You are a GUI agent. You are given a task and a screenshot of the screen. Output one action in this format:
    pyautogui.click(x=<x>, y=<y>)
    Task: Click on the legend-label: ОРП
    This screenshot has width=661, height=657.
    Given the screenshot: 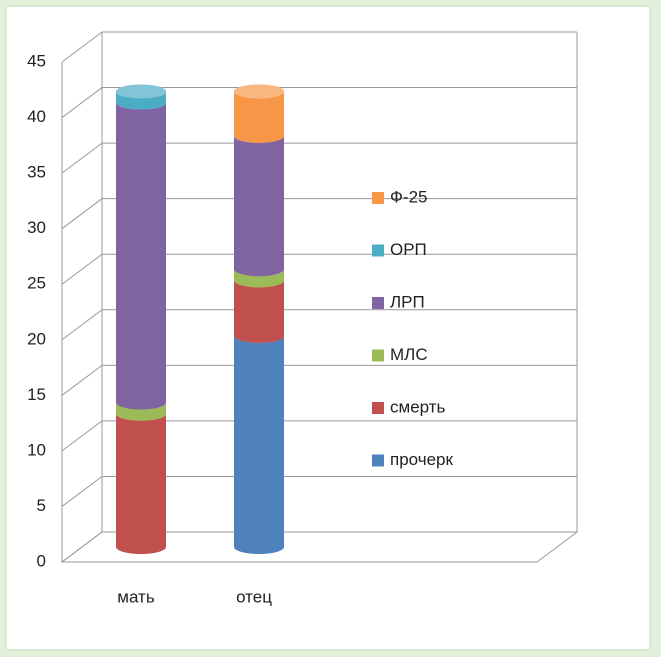 What is the action you would take?
    pyautogui.click(x=408, y=249)
    